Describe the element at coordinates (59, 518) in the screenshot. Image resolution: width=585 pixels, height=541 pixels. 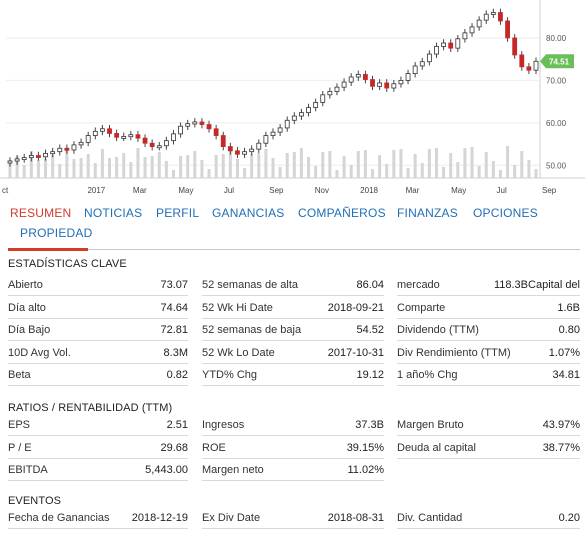
I see `stat-label: Fecha de Ganancias` at that location.